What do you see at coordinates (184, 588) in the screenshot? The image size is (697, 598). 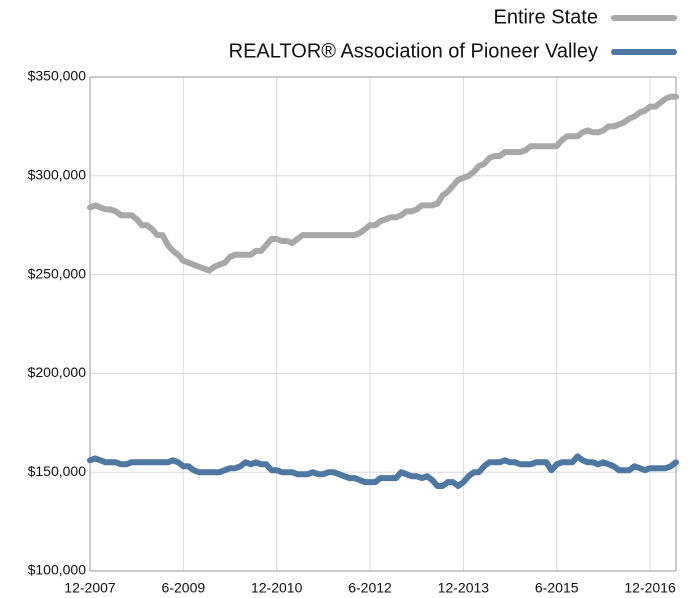 I see `x-tick-label: 6-2009` at bounding box center [184, 588].